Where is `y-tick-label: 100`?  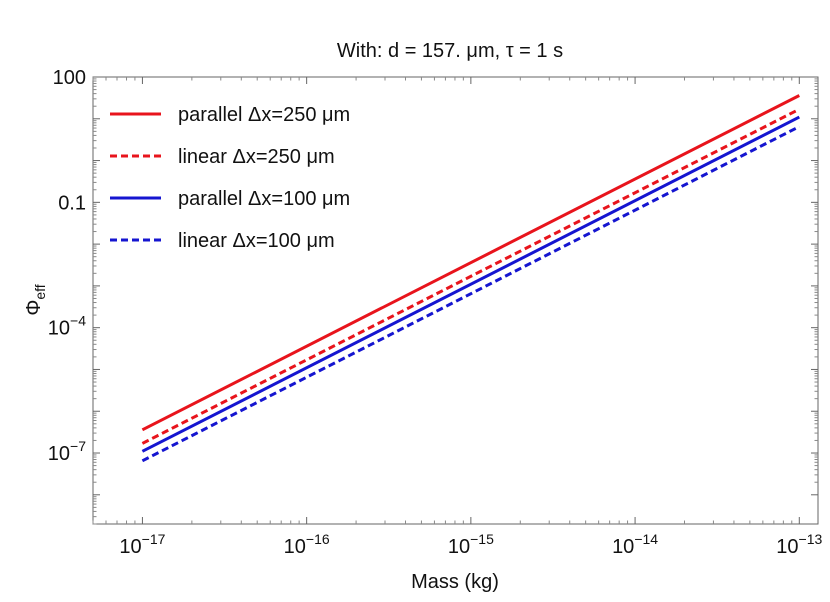 y-tick-label: 100 is located at coordinates (69, 78).